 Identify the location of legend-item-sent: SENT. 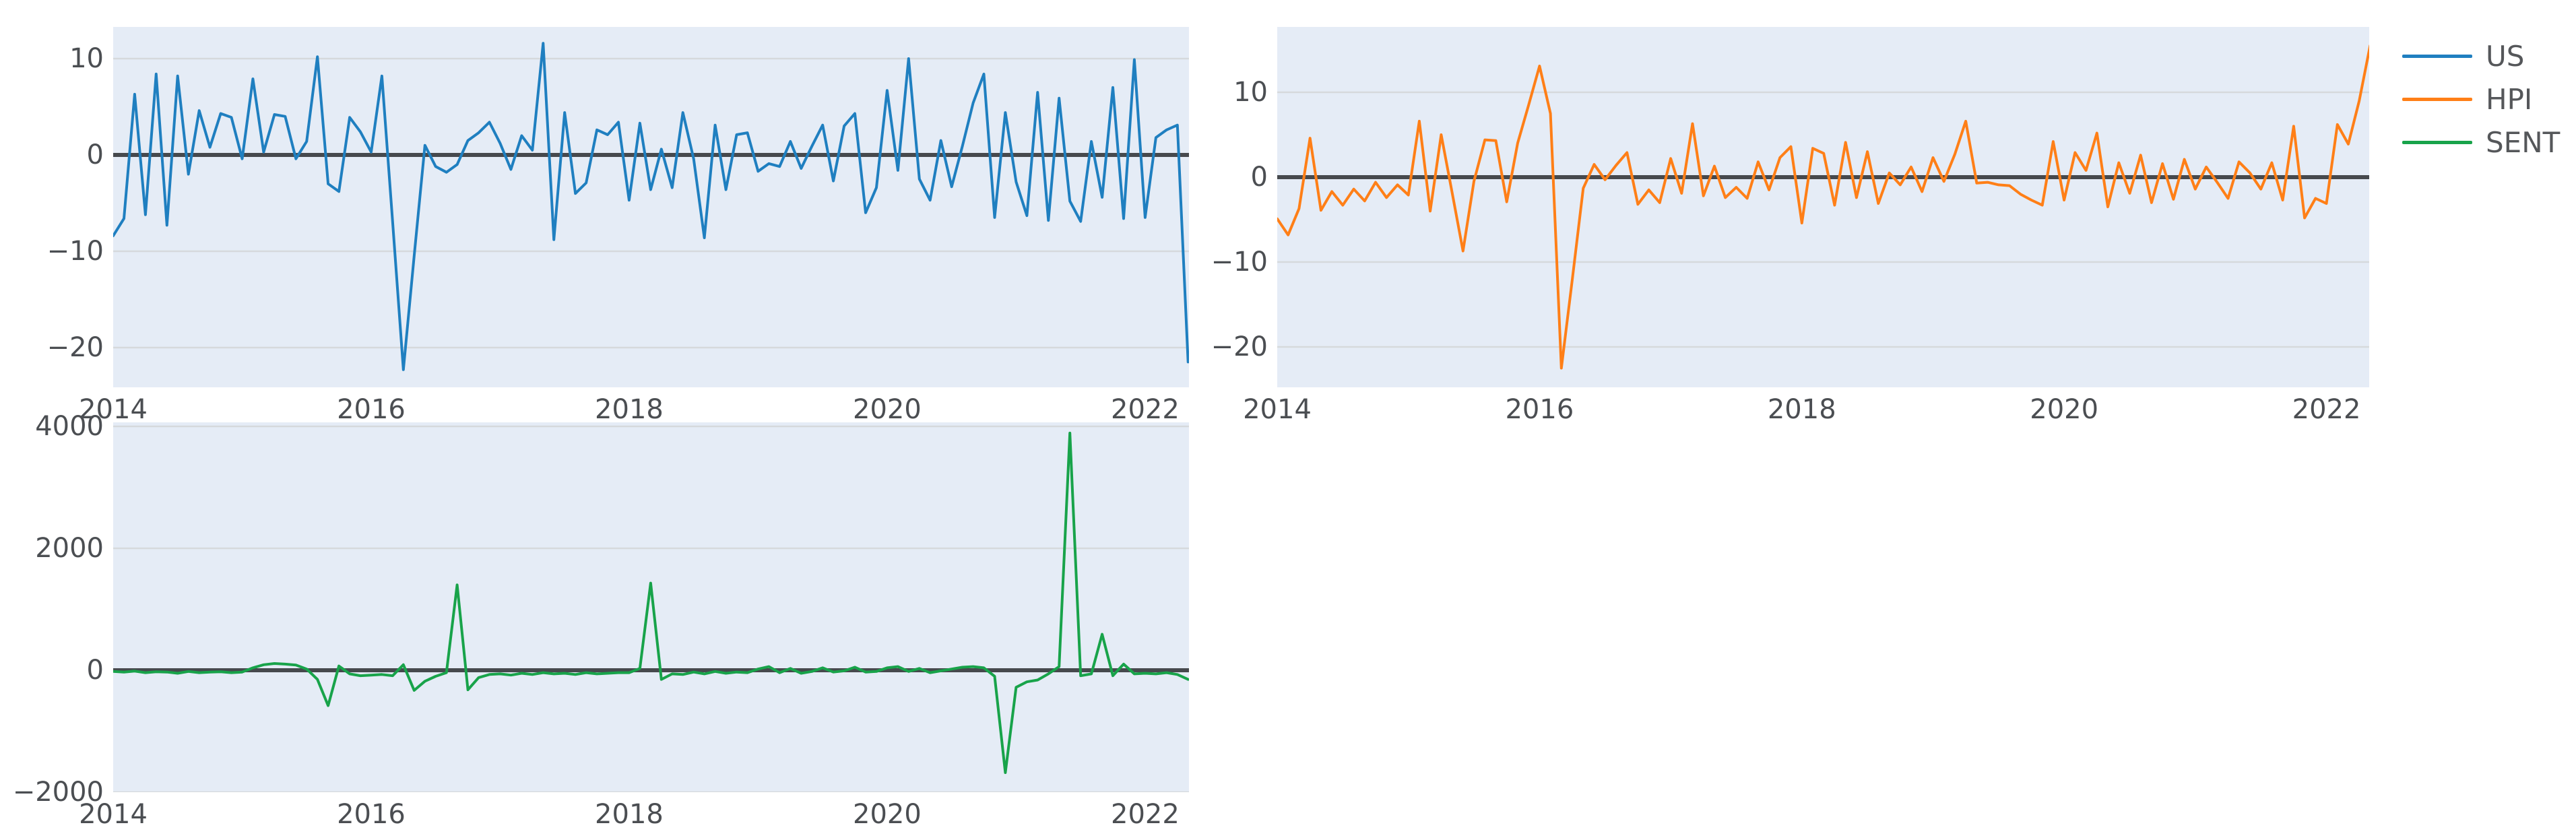
(2481, 142).